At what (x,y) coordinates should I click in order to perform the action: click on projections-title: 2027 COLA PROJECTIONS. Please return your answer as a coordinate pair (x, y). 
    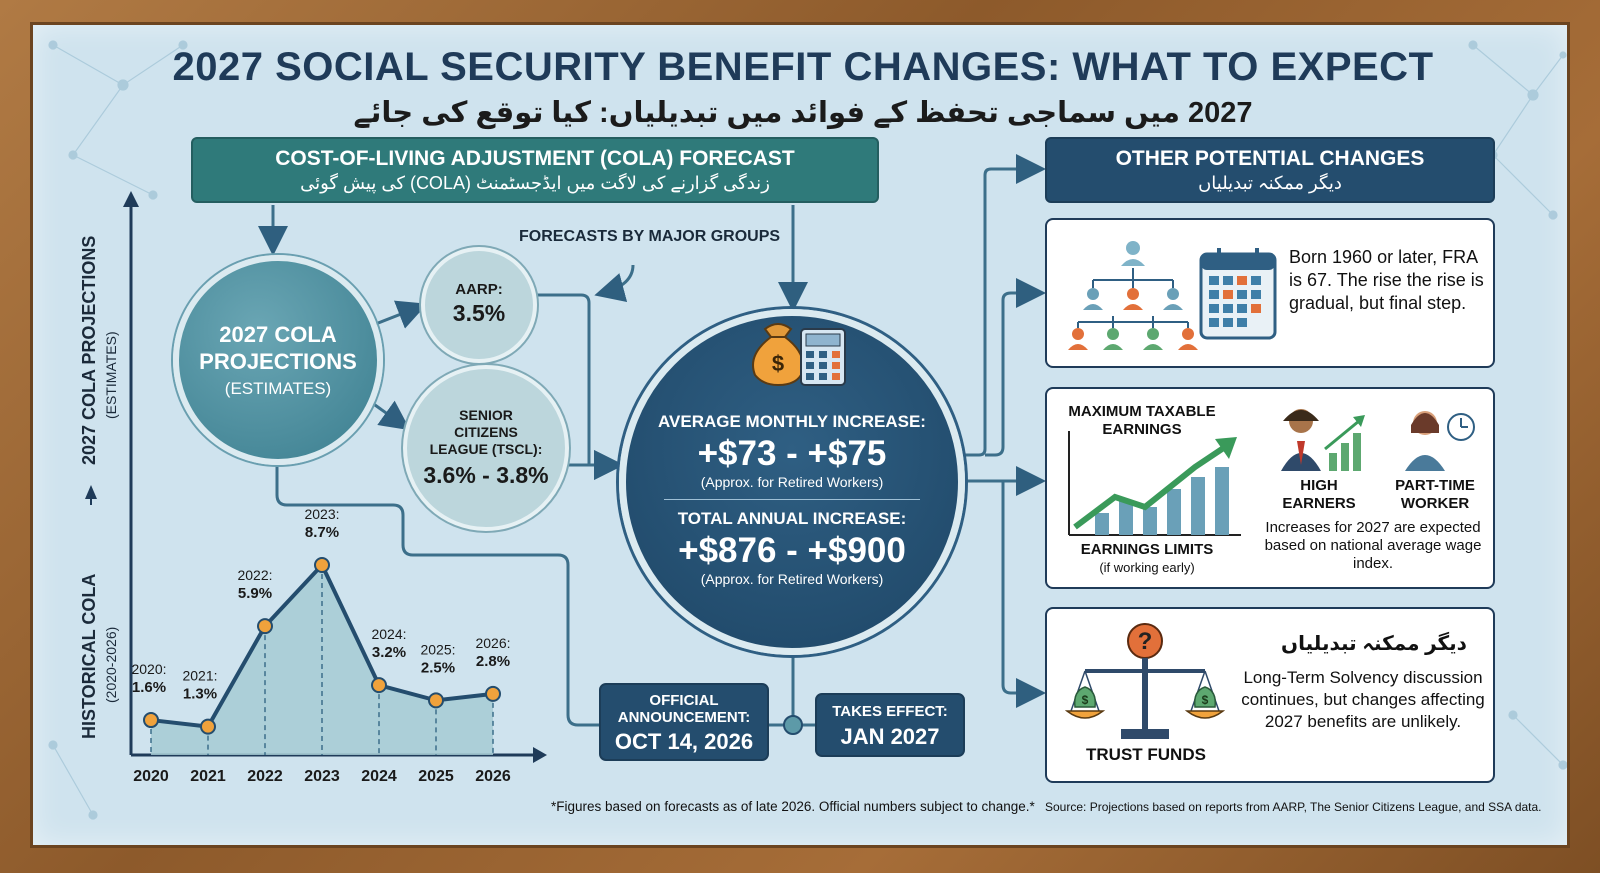
    Looking at the image, I should click on (278, 348).